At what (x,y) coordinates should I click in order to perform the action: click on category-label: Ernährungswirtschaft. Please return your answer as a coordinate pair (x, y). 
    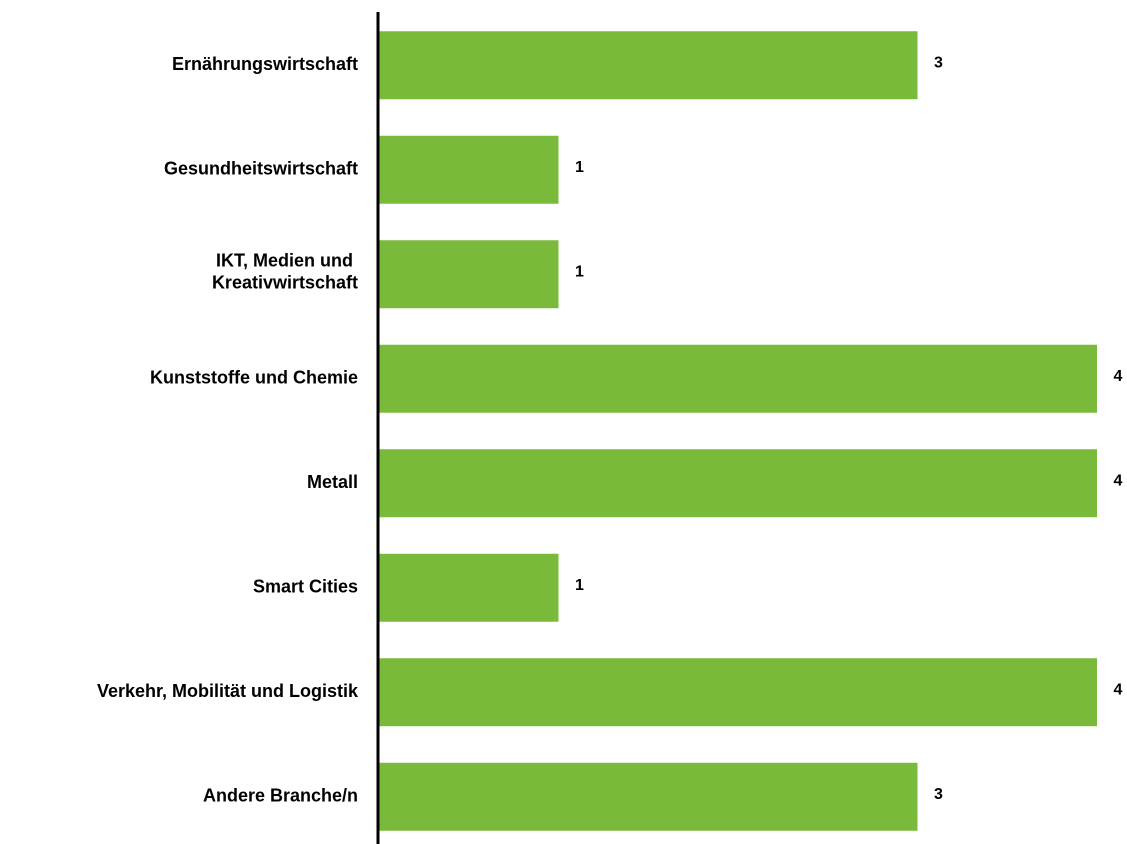
    Looking at the image, I should click on (265, 64).